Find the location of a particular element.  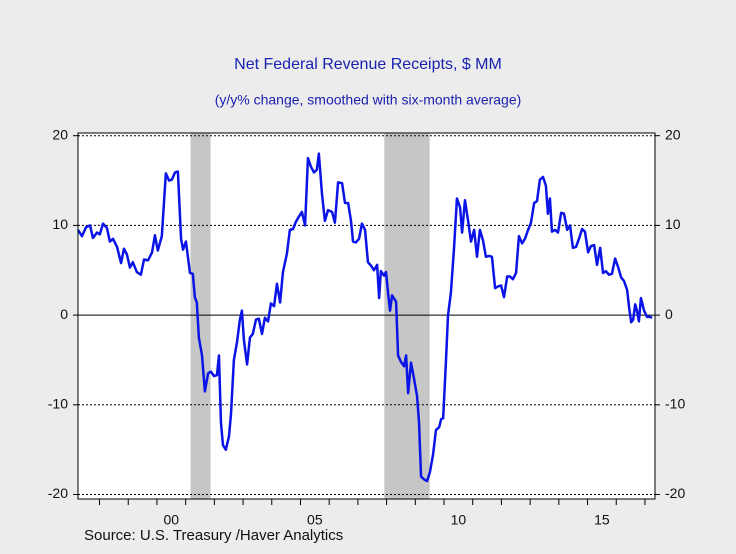

y2-tick-label: -10 is located at coordinates (675, 404).